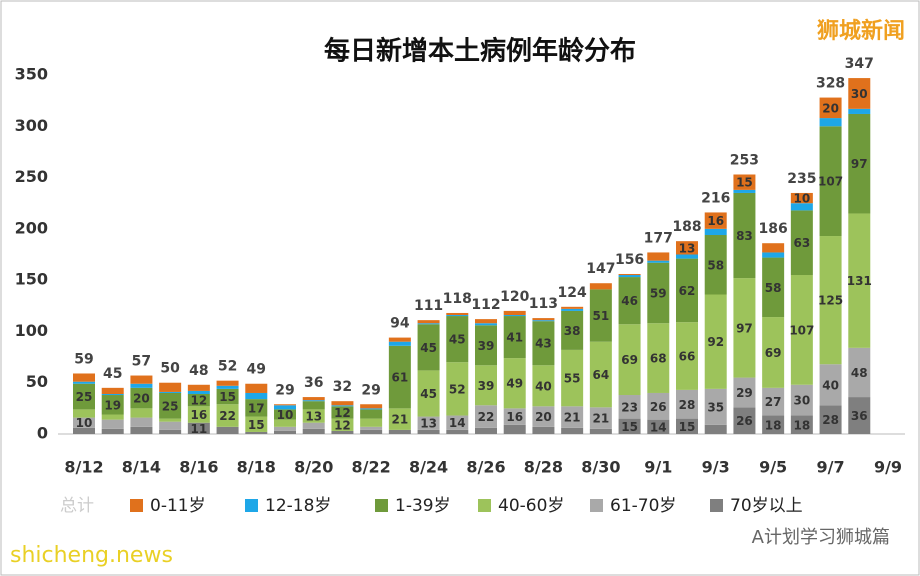 The image size is (920, 576). What do you see at coordinates (601, 316) in the screenshot?
I see `segment-label: 51` at bounding box center [601, 316].